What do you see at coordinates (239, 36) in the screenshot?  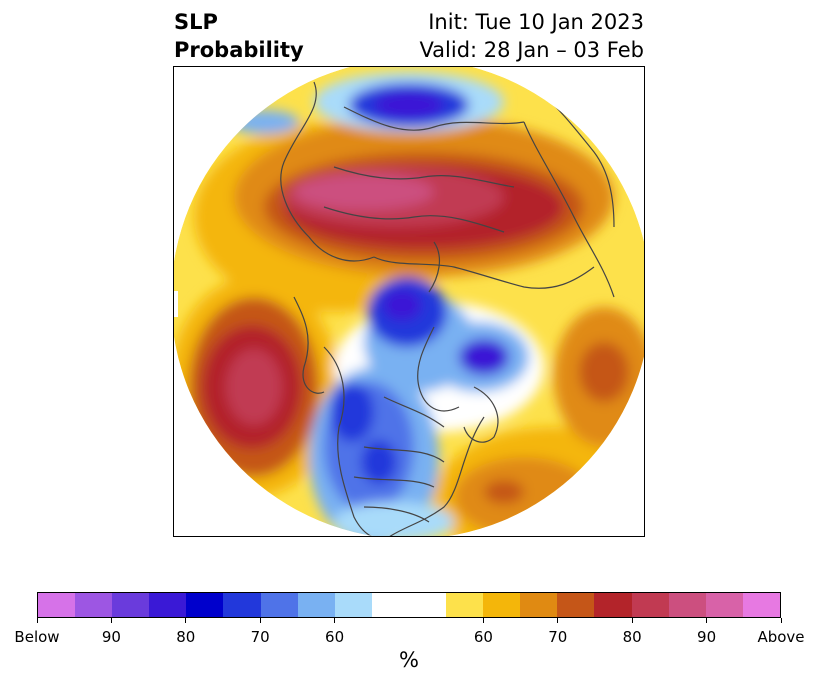 I see `map-title-left: SLP Probability` at bounding box center [239, 36].